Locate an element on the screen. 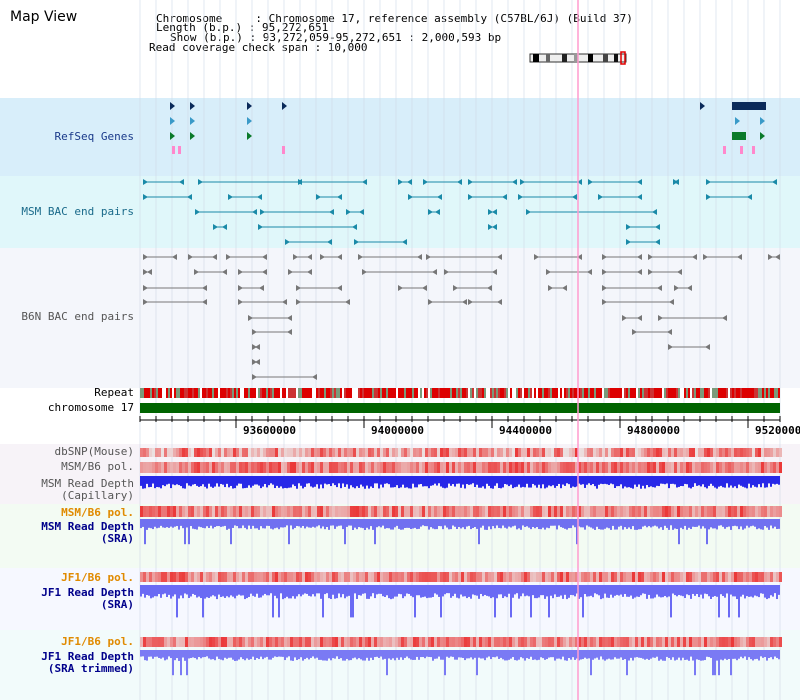 This screenshot has height=700, width=800. gene-glyph is located at coordinates (702, 106).